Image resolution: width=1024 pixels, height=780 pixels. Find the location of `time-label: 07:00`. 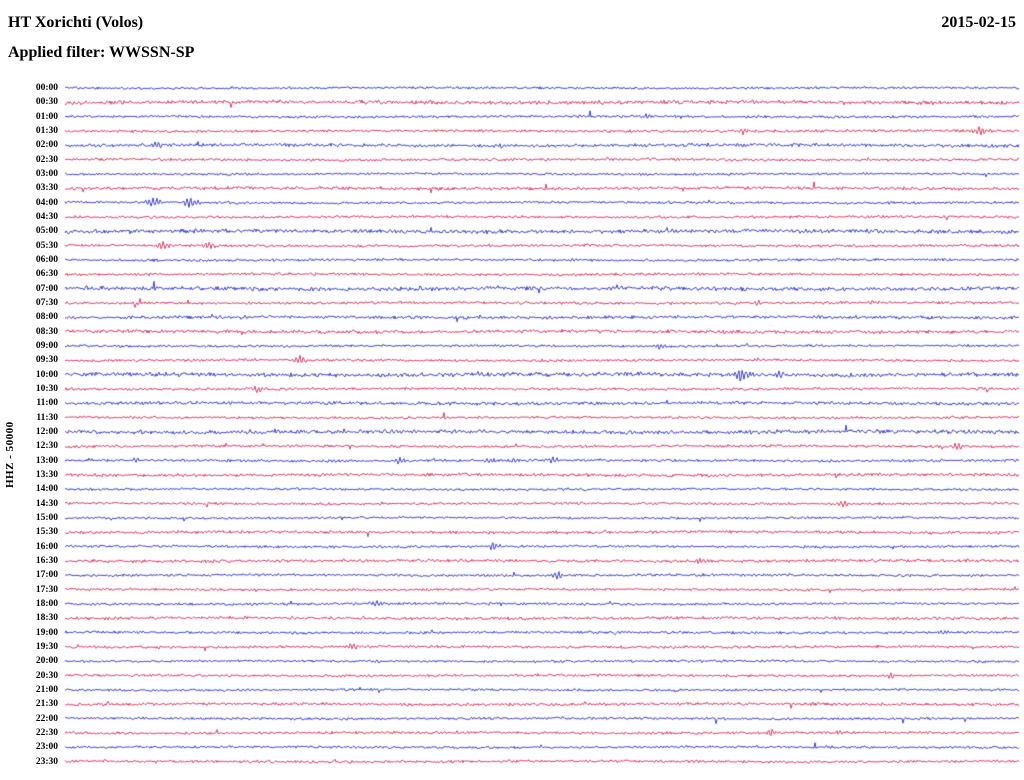

time-label: 07:00 is located at coordinates (46, 288).